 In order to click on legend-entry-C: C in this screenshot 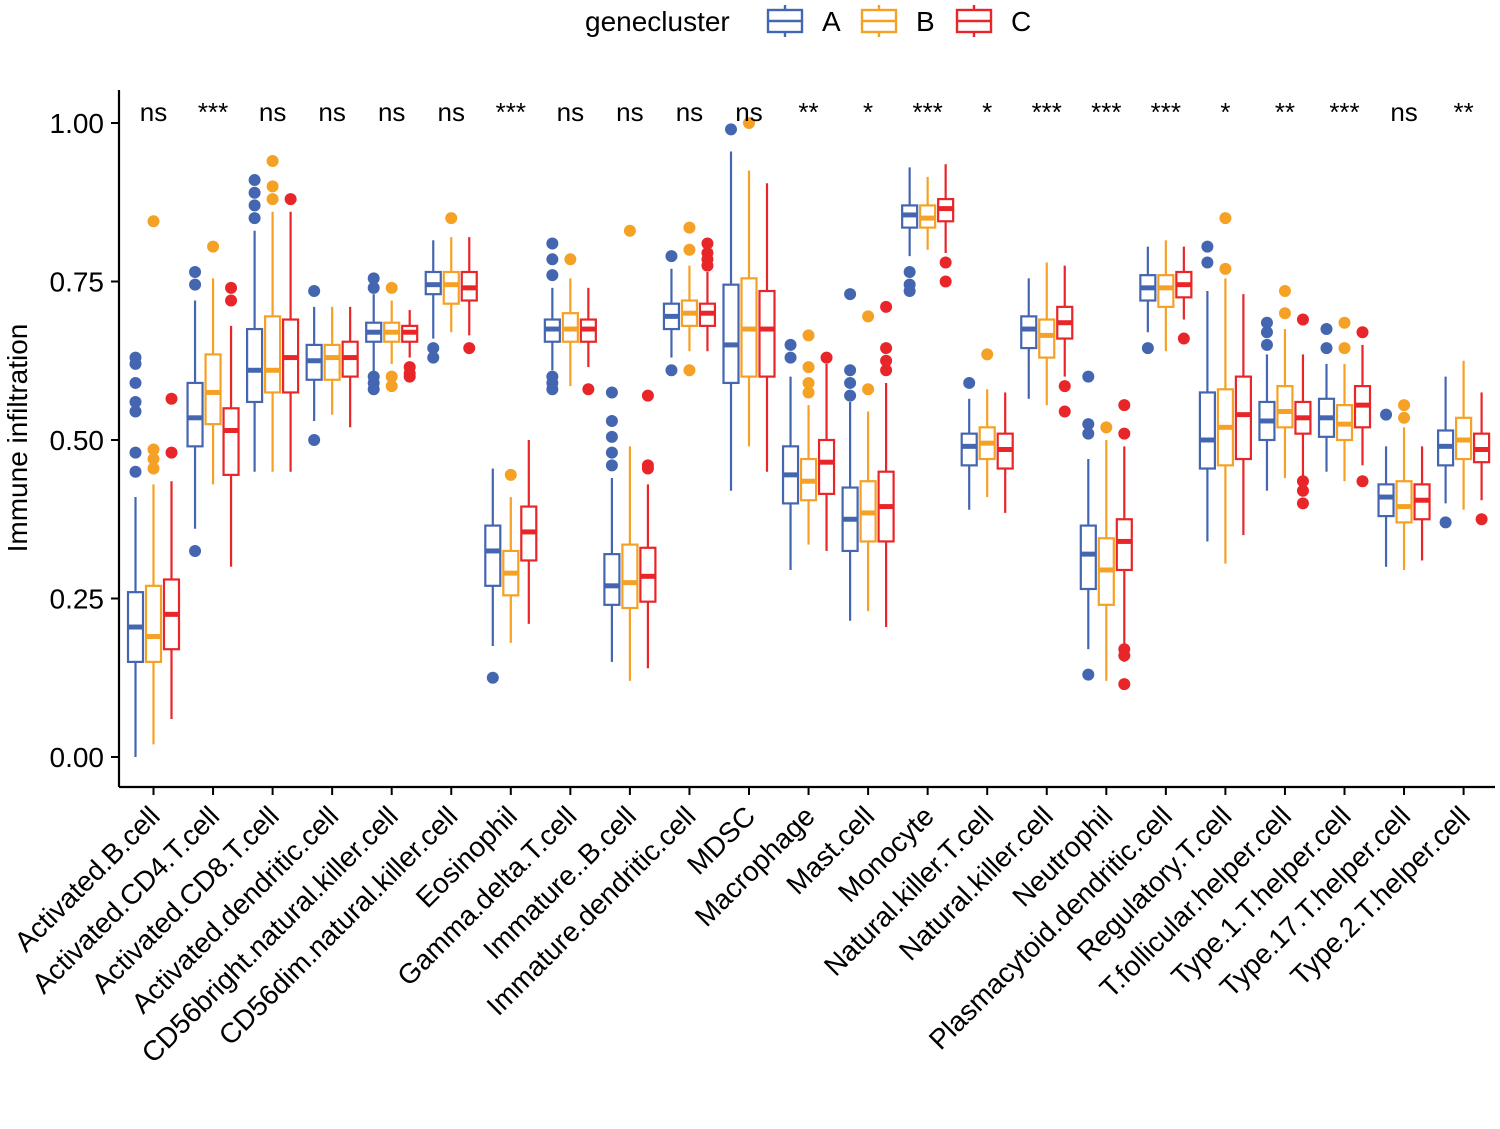, I will do `click(993, 21)`.